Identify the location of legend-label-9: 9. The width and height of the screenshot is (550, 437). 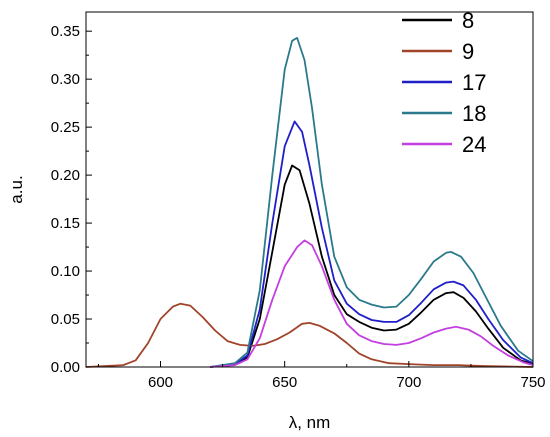
(468, 51).